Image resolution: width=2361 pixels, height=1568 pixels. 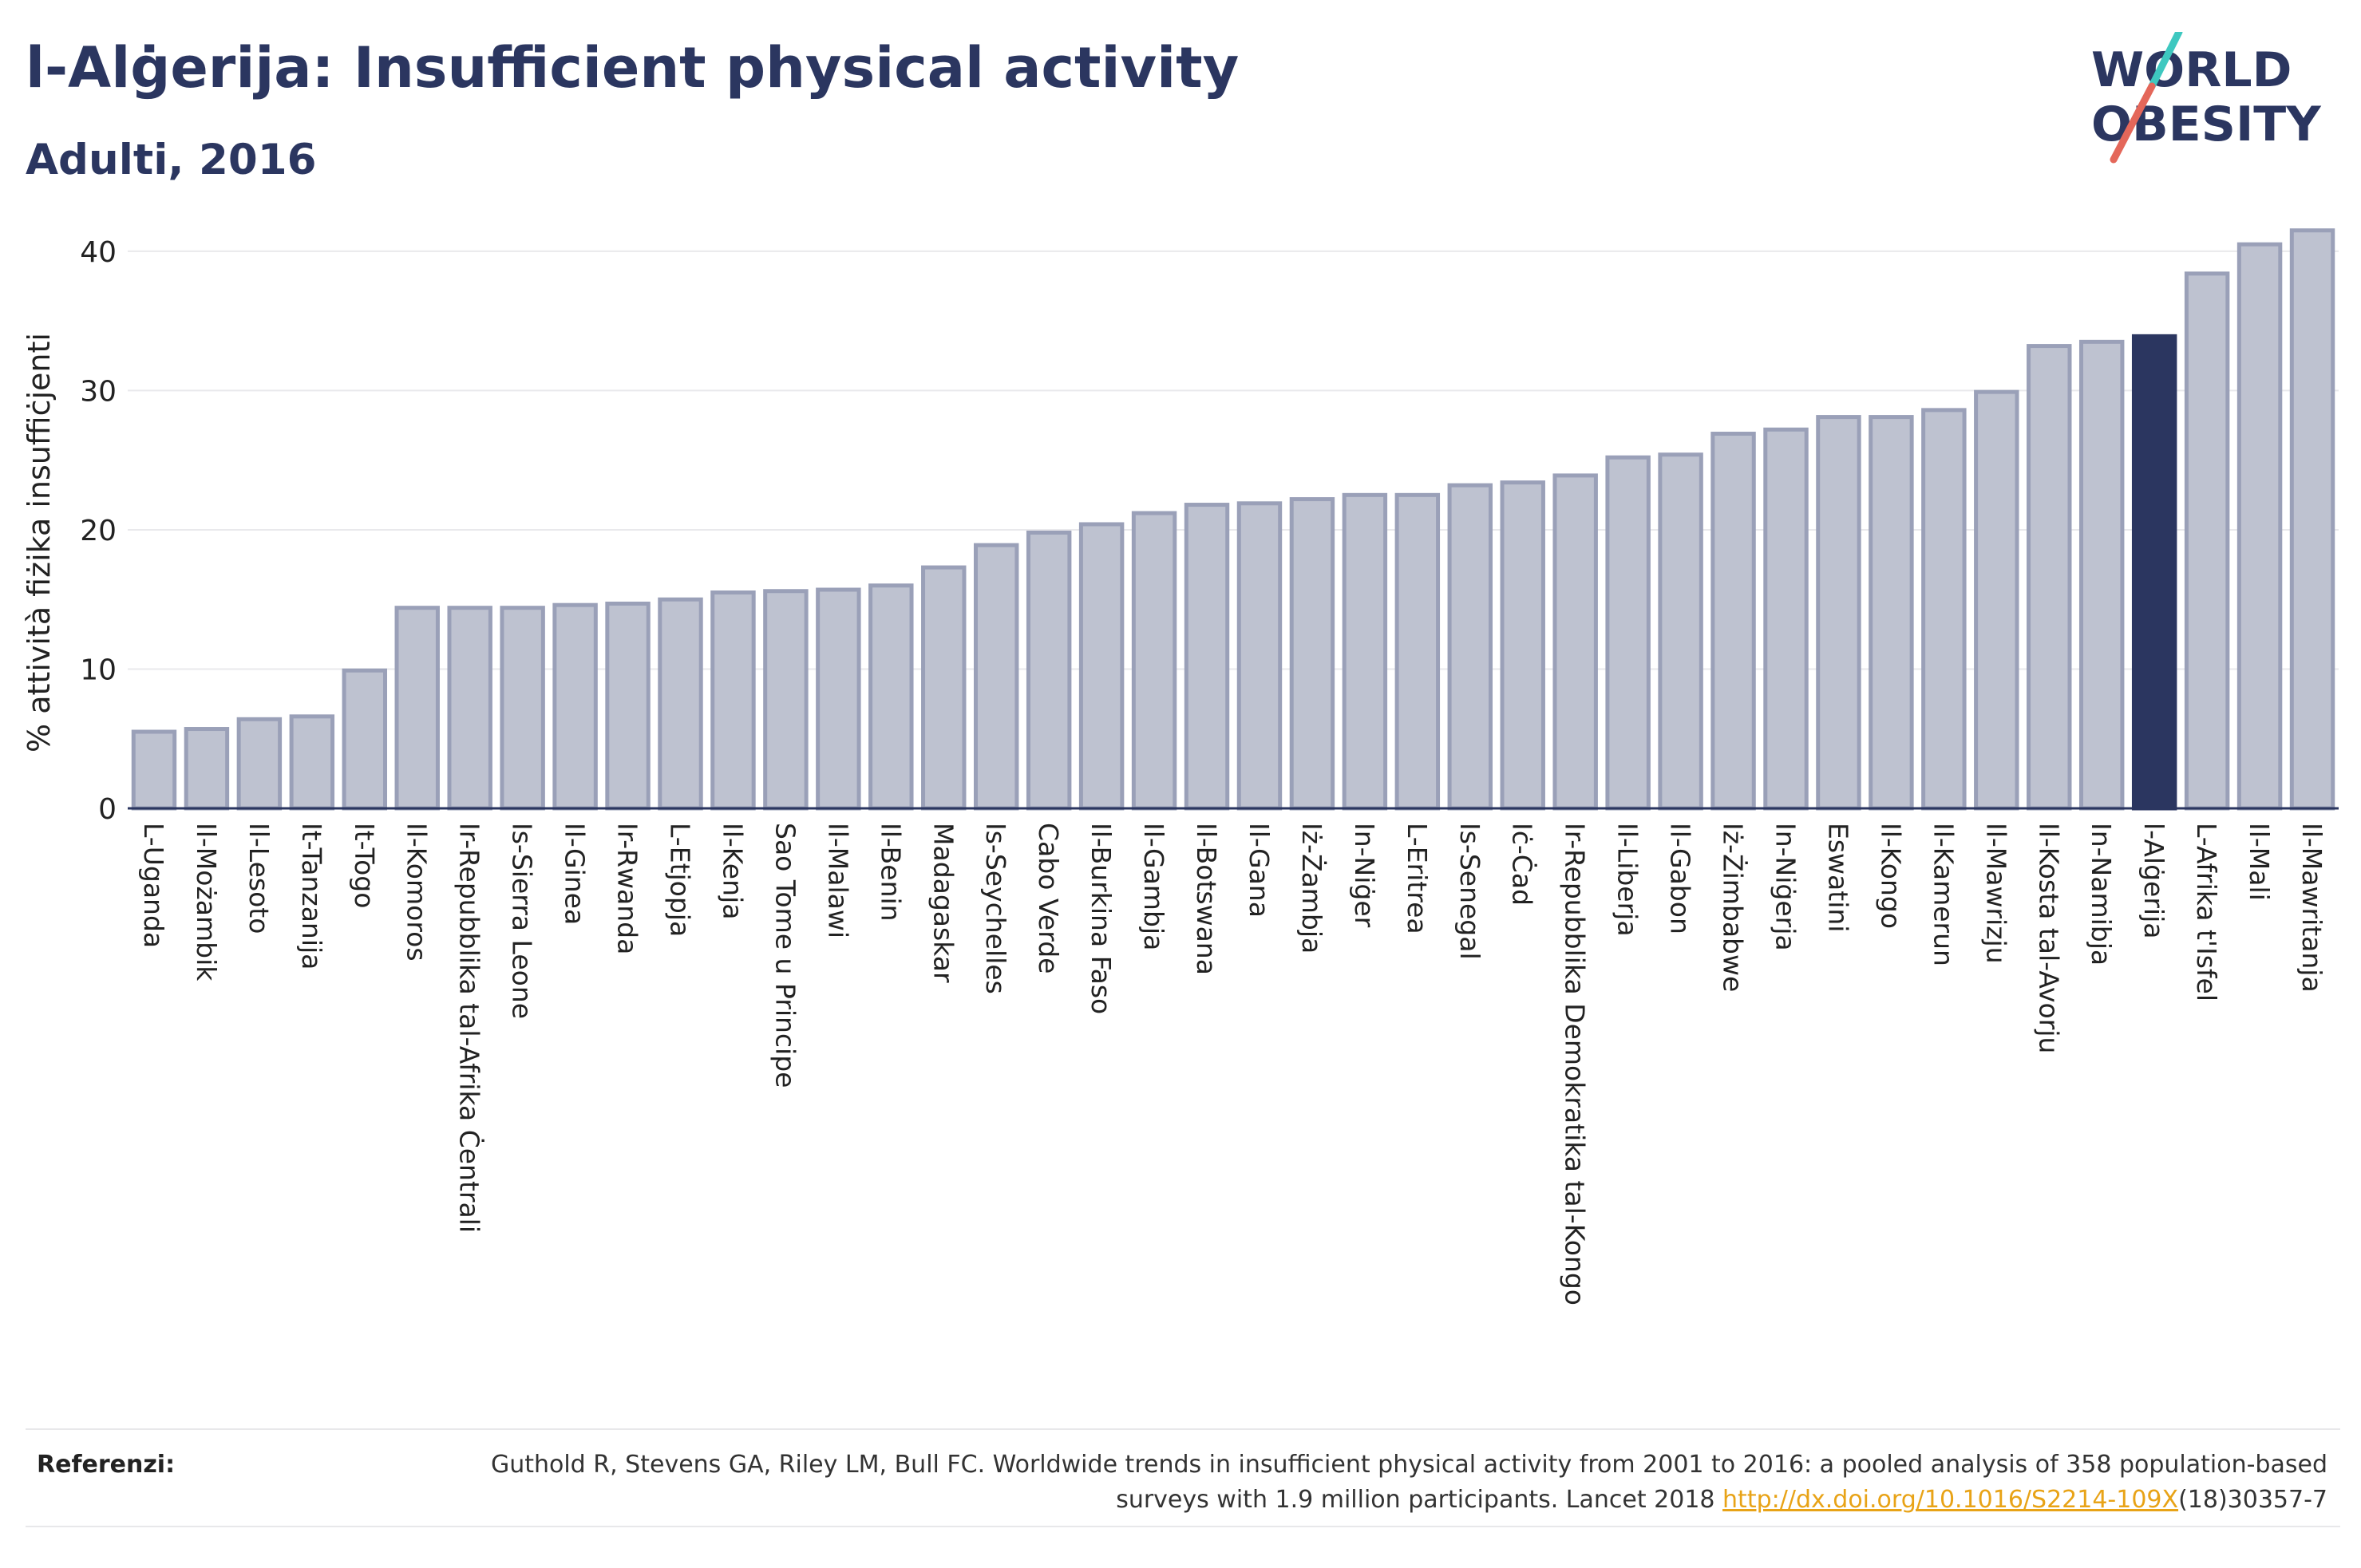 What do you see at coordinates (943, 903) in the screenshot?
I see `x-tick-label: Madagaskar` at bounding box center [943, 903].